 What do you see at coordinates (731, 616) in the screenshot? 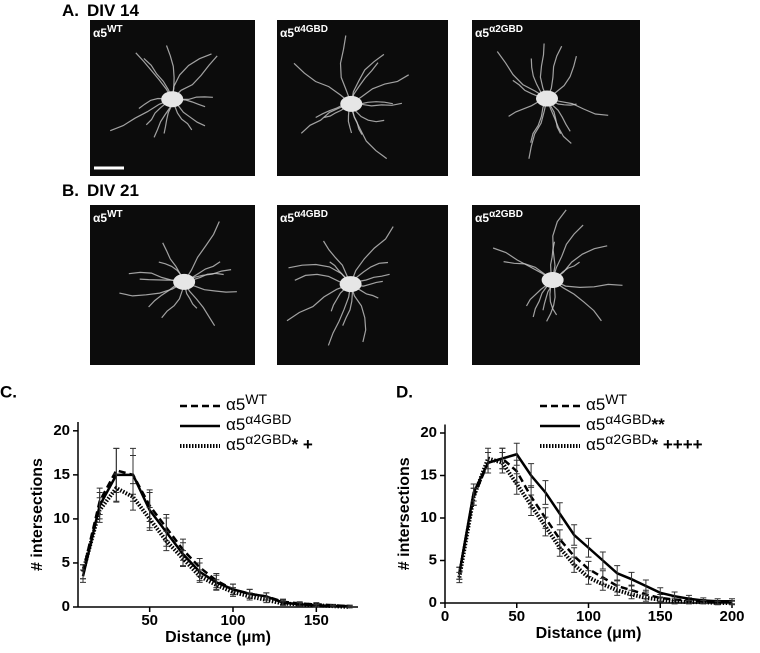
I see `x-tick-label: 200` at bounding box center [731, 616].